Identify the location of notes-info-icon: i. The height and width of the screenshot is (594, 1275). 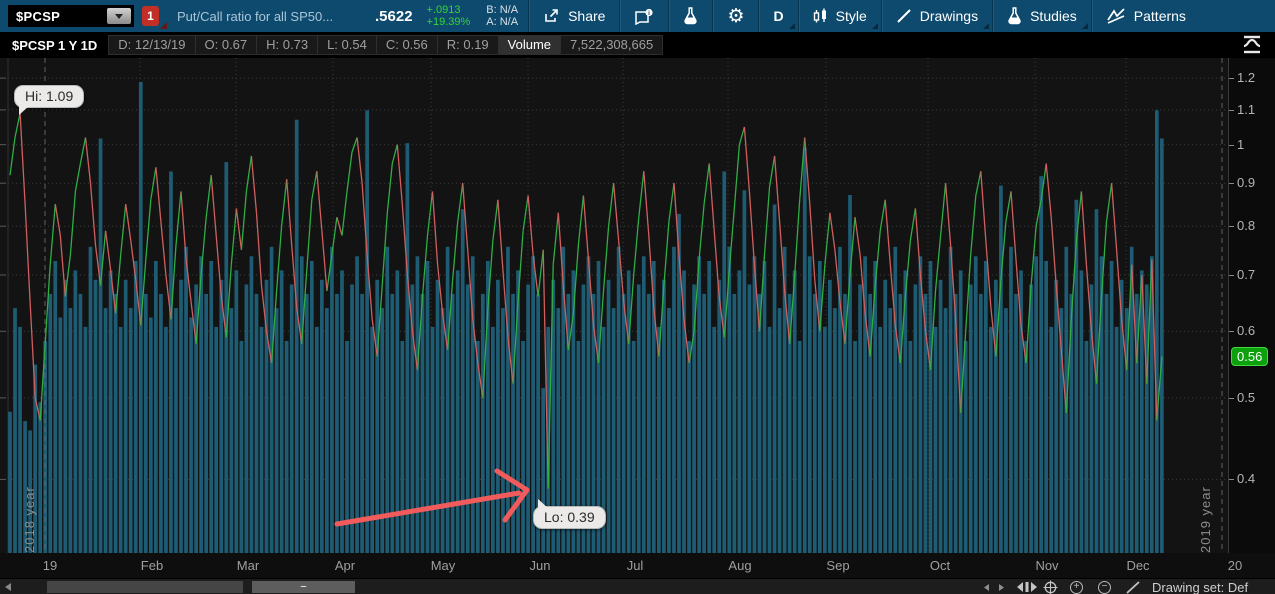
(644, 16).